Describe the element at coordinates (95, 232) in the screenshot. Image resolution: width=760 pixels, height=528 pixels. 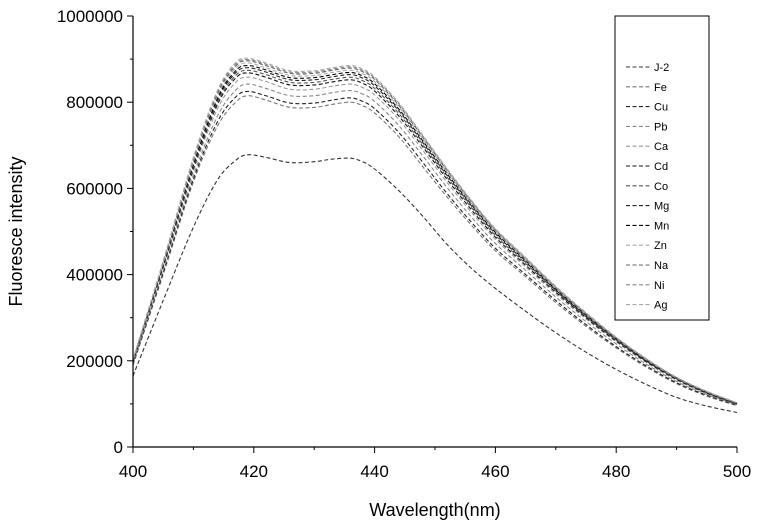
I see `y-axis-ticks: 0 200000 400000 600000 800000 1000000` at that location.